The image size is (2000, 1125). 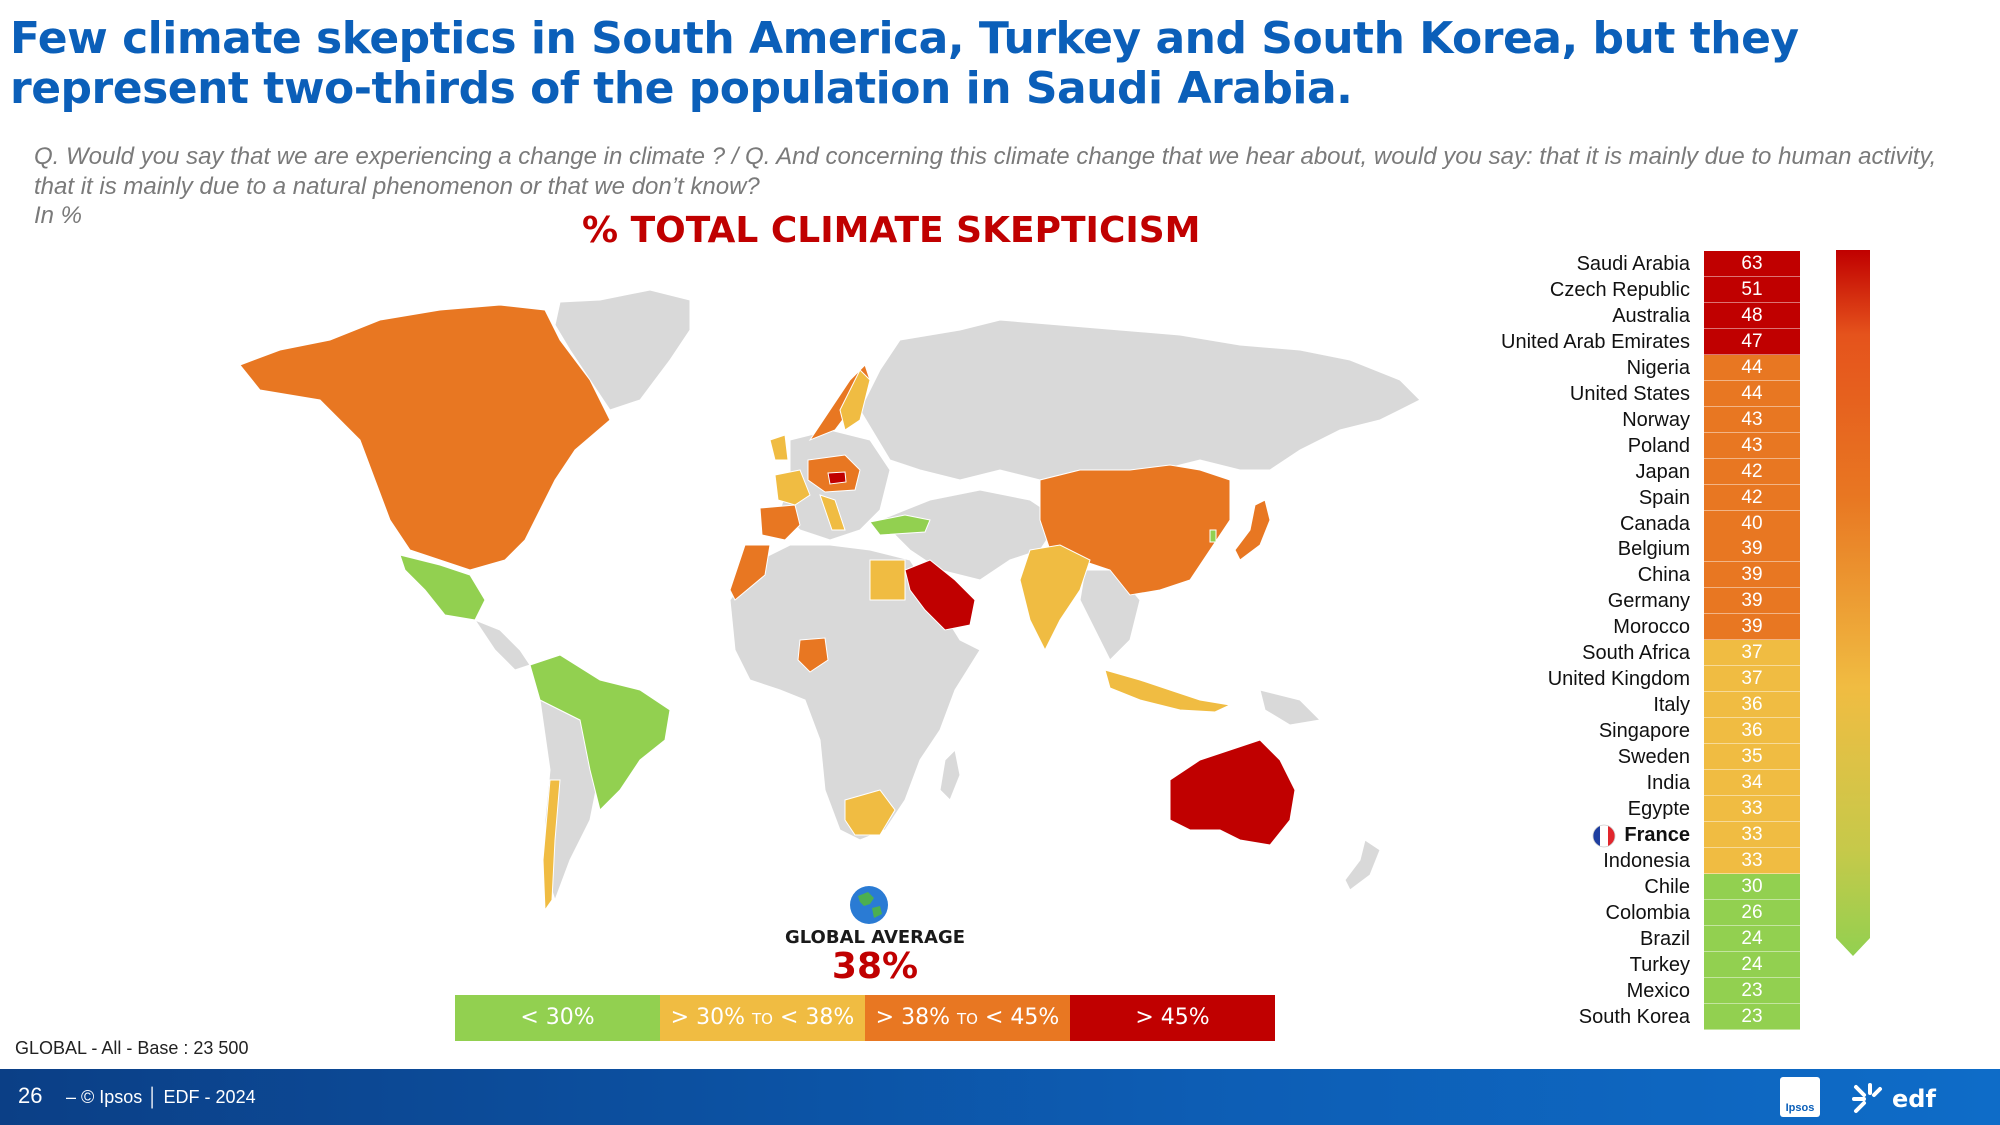 What do you see at coordinates (30, 1095) in the screenshot?
I see `page-number: 26` at bounding box center [30, 1095].